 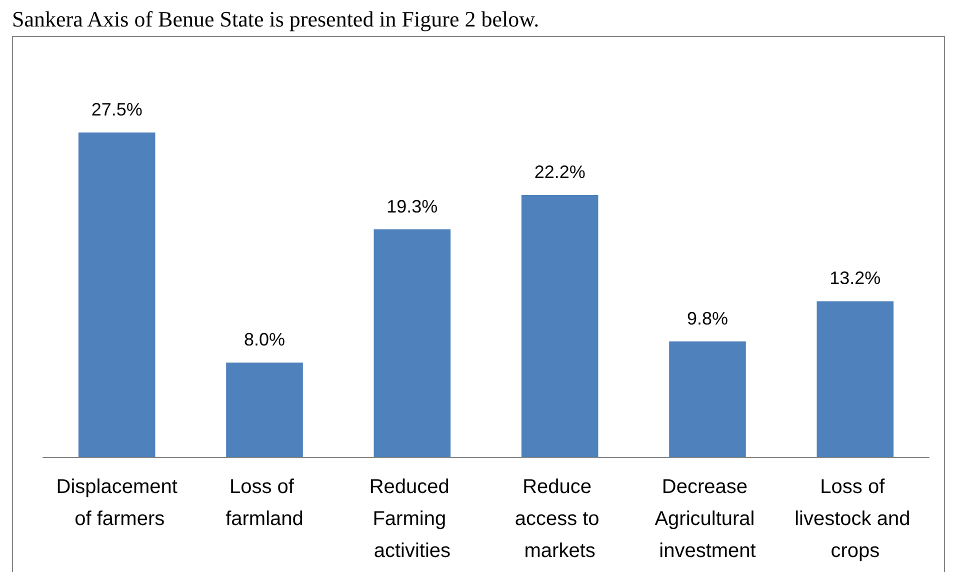 What do you see at coordinates (412, 519) in the screenshot?
I see `x-tick-label: Reduced Farming activities` at bounding box center [412, 519].